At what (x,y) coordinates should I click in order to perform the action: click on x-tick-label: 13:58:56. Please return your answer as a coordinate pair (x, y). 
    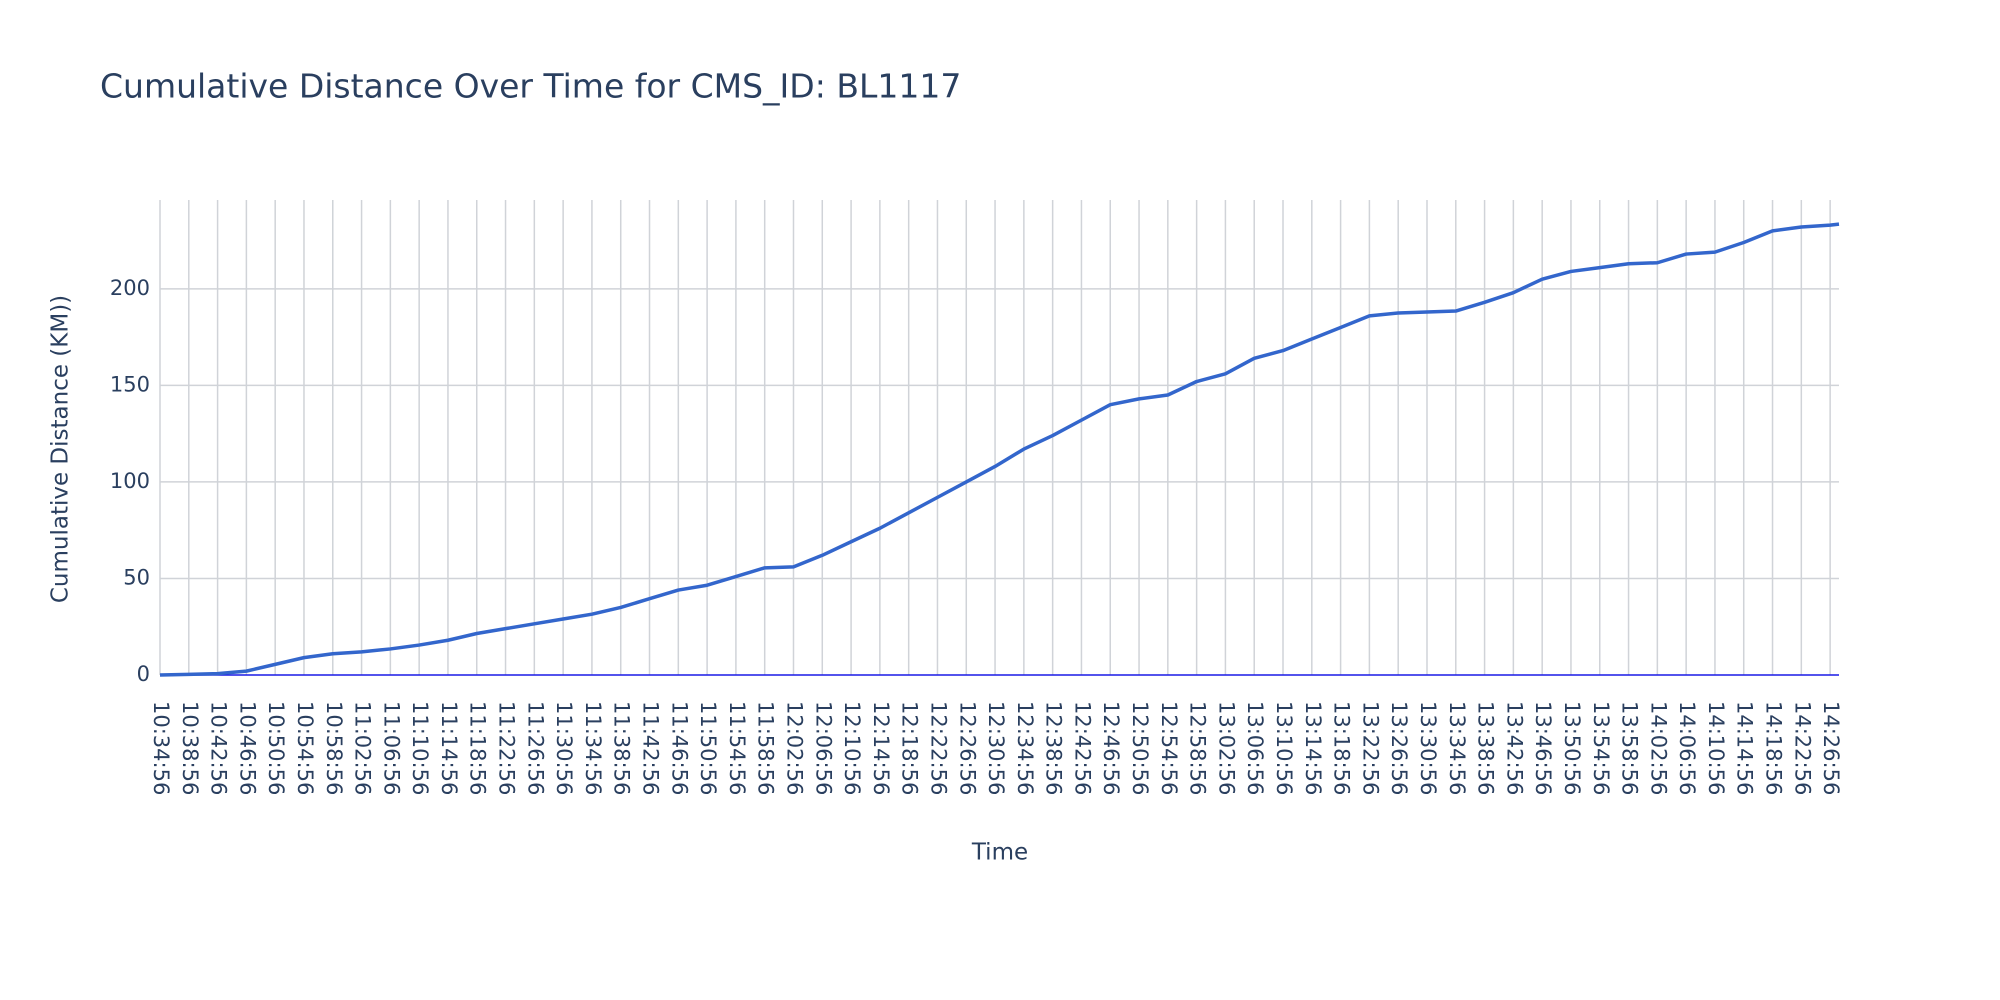
    Looking at the image, I should click on (1630, 748).